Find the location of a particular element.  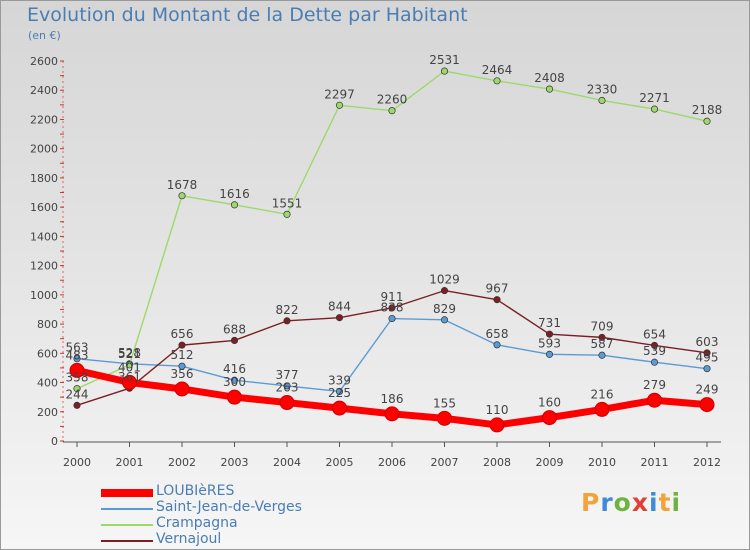

data-label-vernajoul: 1029 is located at coordinates (444, 280).